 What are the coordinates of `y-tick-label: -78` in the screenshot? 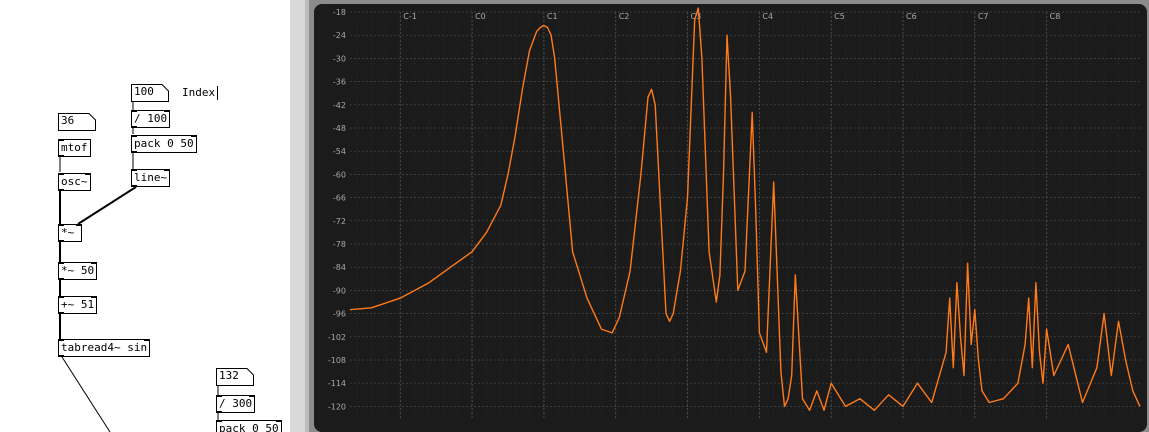 It's located at (339, 244).